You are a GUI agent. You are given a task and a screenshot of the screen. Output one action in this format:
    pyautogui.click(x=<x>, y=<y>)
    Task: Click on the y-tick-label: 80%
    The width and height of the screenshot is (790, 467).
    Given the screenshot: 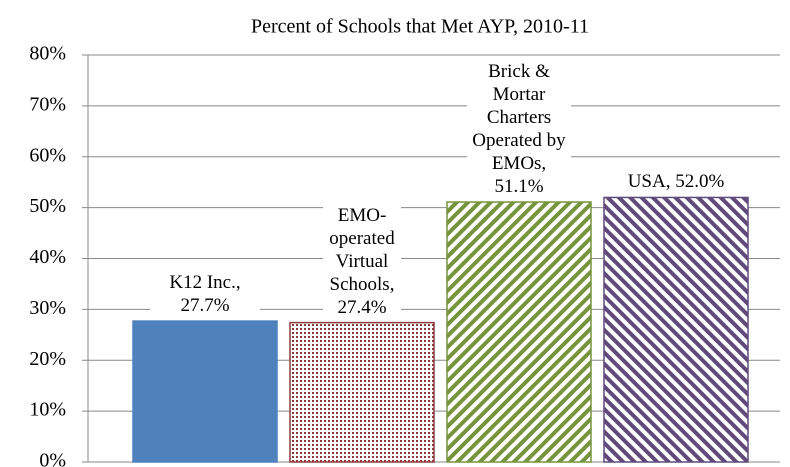 What is the action you would take?
    pyautogui.click(x=47, y=54)
    